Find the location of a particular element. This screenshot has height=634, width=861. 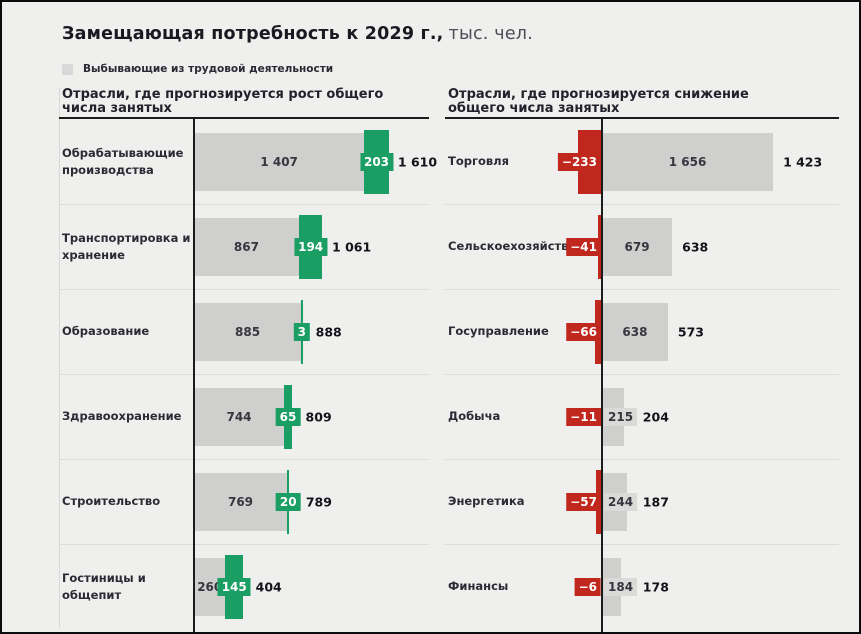

category-label: Строительство is located at coordinates (111, 501).